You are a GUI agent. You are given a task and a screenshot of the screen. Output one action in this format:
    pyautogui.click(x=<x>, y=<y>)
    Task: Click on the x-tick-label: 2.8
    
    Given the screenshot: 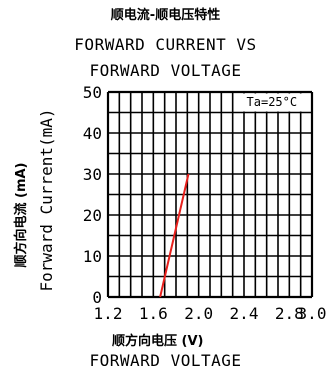 What is the action you would take?
    pyautogui.click(x=289, y=313)
    